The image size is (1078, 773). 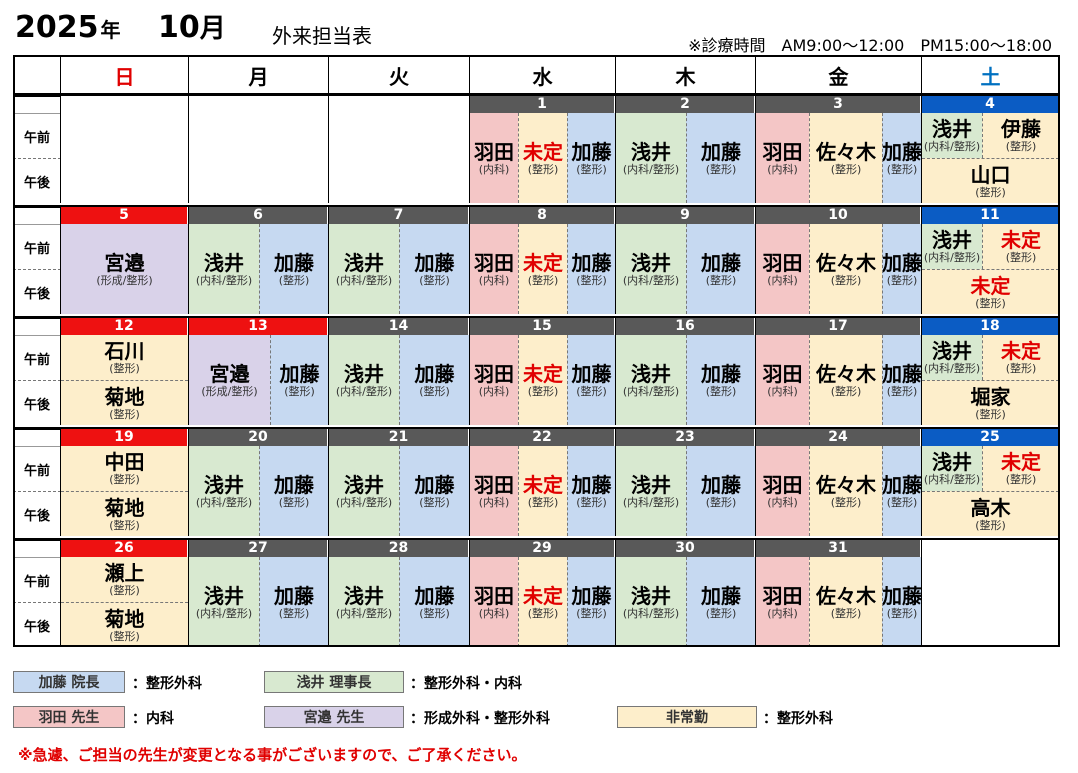 I want to click on month-value: 10, so click(x=179, y=27).